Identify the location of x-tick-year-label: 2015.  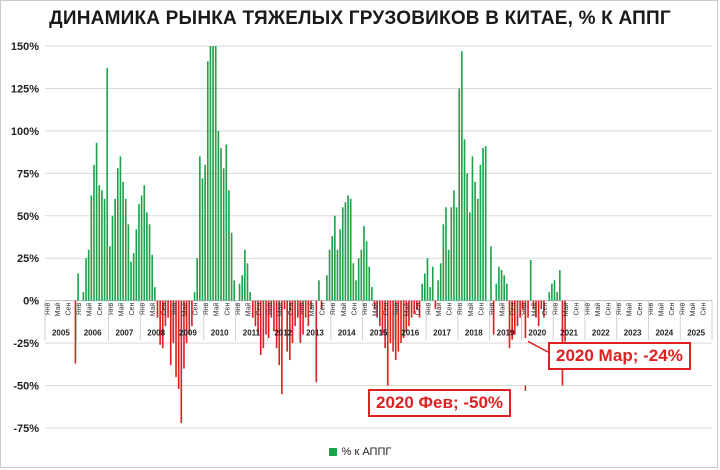
(379, 333).